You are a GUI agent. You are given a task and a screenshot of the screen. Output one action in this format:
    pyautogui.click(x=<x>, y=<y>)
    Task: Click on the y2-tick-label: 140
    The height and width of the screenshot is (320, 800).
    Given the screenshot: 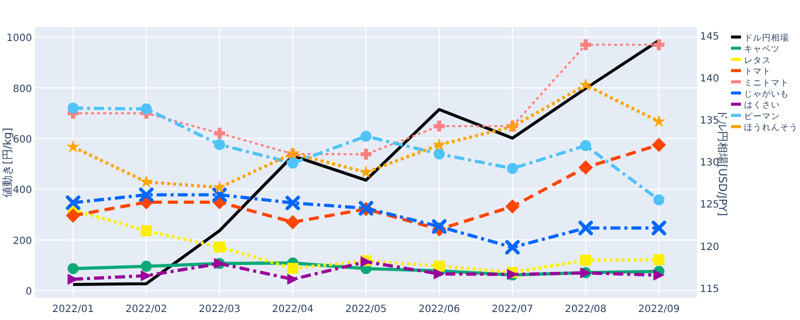 What is the action you would take?
    pyautogui.click(x=710, y=78)
    